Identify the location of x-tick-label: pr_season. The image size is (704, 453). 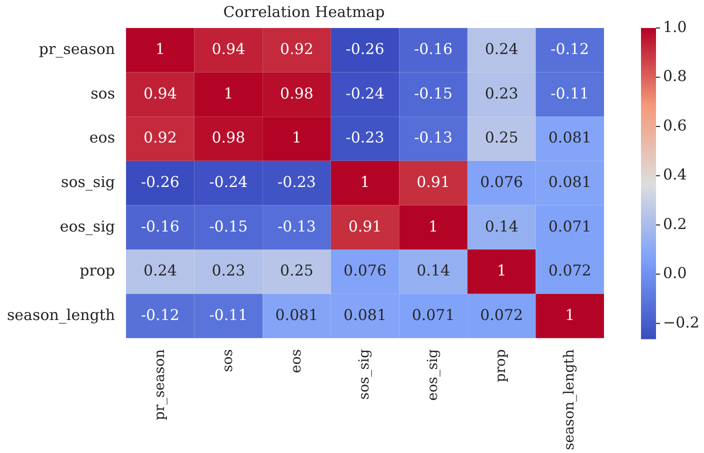
(160, 384).